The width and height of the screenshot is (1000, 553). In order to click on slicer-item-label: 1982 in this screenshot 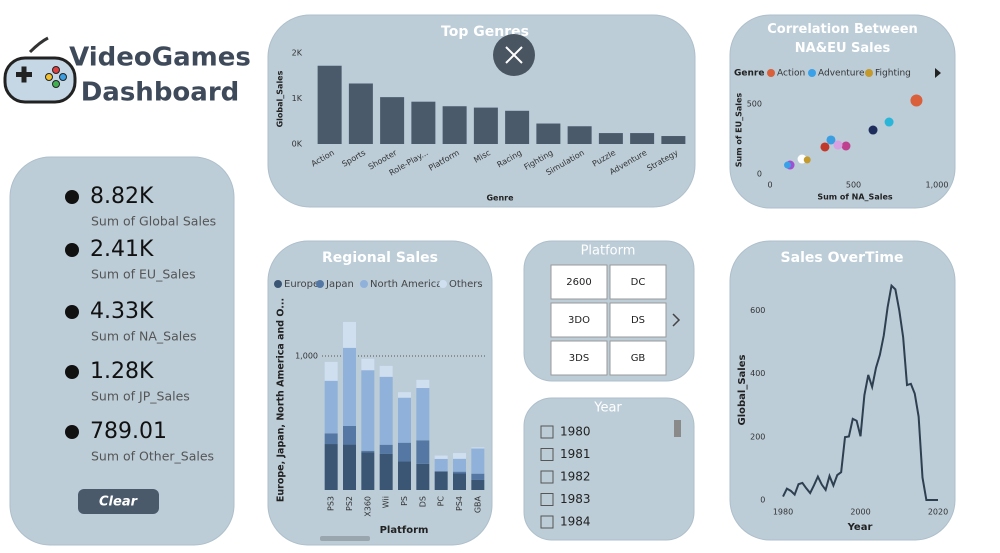, I will do `click(575, 477)`.